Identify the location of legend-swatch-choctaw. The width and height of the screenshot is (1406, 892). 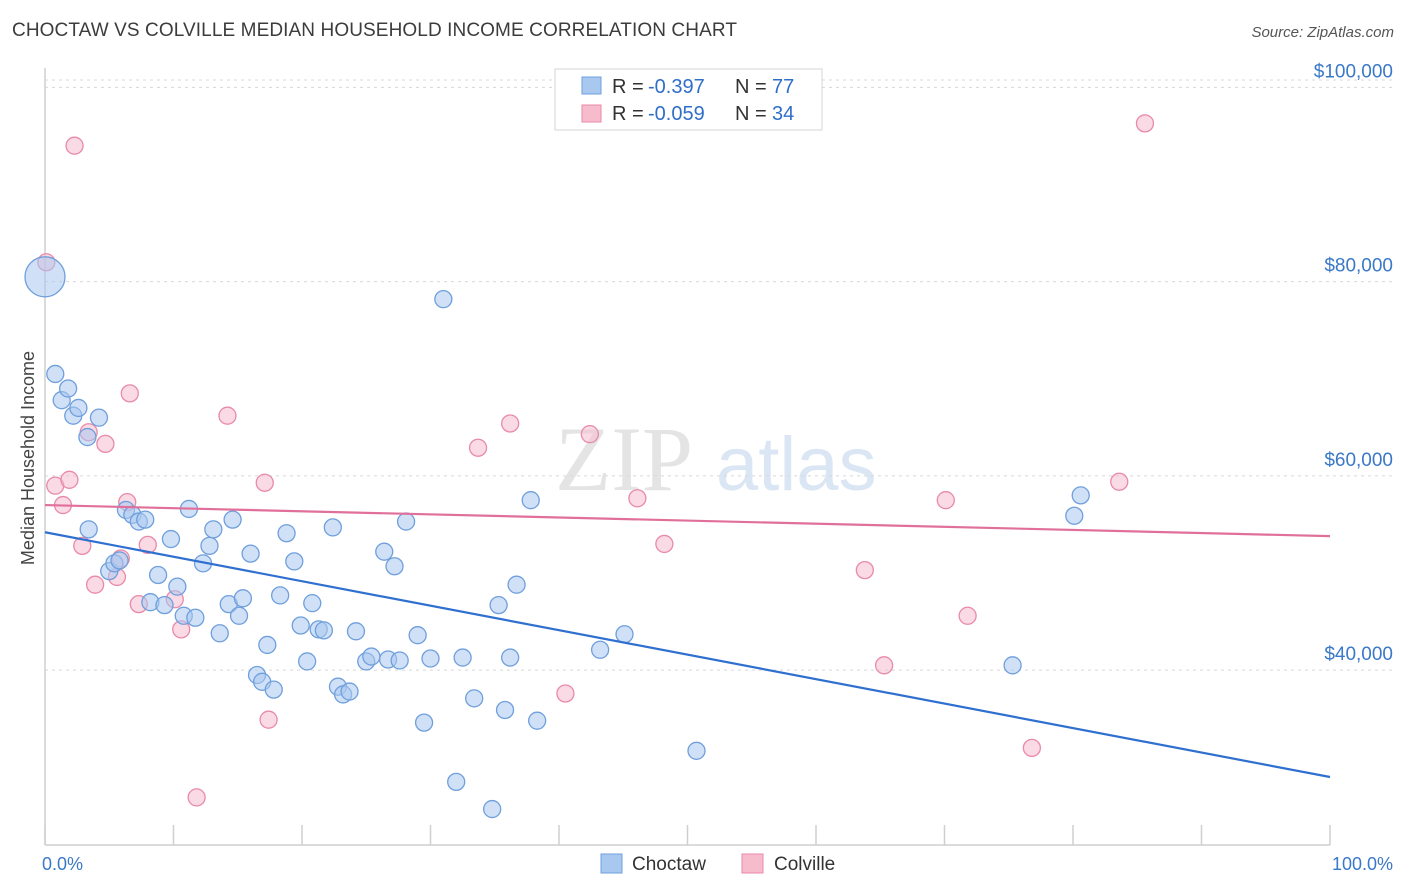
(591, 85).